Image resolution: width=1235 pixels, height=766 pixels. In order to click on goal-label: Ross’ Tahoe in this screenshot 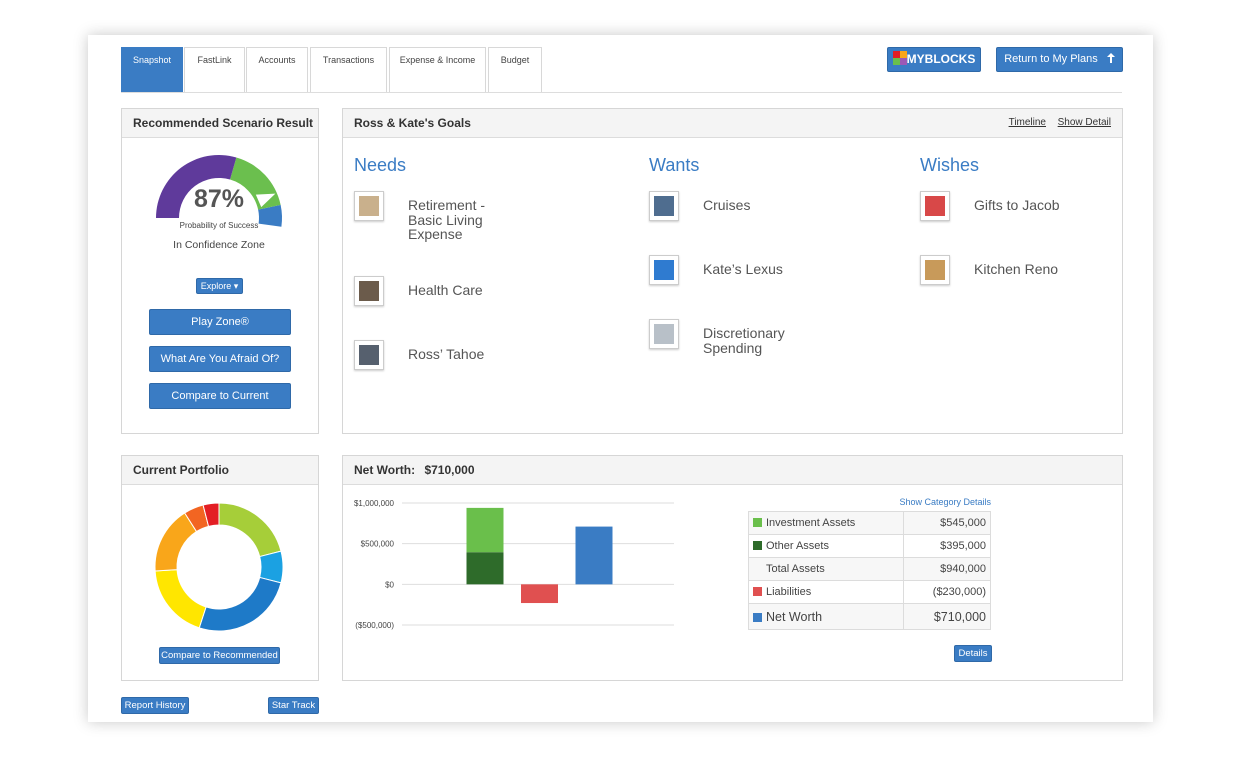, I will do `click(446, 353)`.